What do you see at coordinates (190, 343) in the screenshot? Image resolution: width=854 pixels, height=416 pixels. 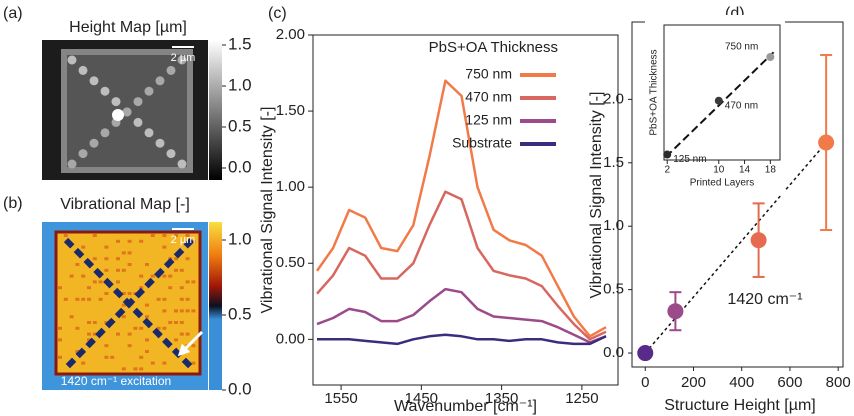 I see `arrow` at bounding box center [190, 343].